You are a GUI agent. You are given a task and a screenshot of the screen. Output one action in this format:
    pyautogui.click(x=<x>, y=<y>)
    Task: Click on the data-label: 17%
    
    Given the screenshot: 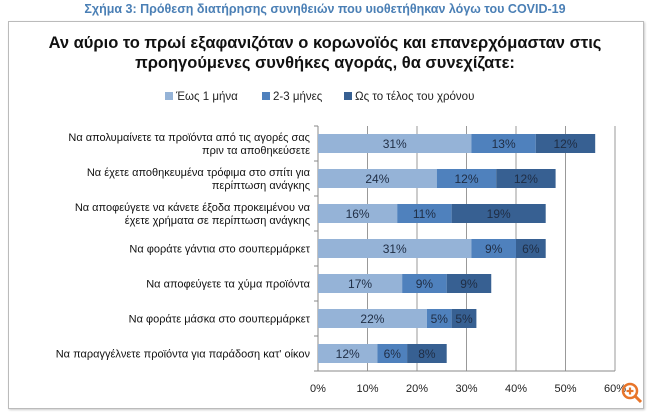 What is the action you would take?
    pyautogui.click(x=360, y=284)
    